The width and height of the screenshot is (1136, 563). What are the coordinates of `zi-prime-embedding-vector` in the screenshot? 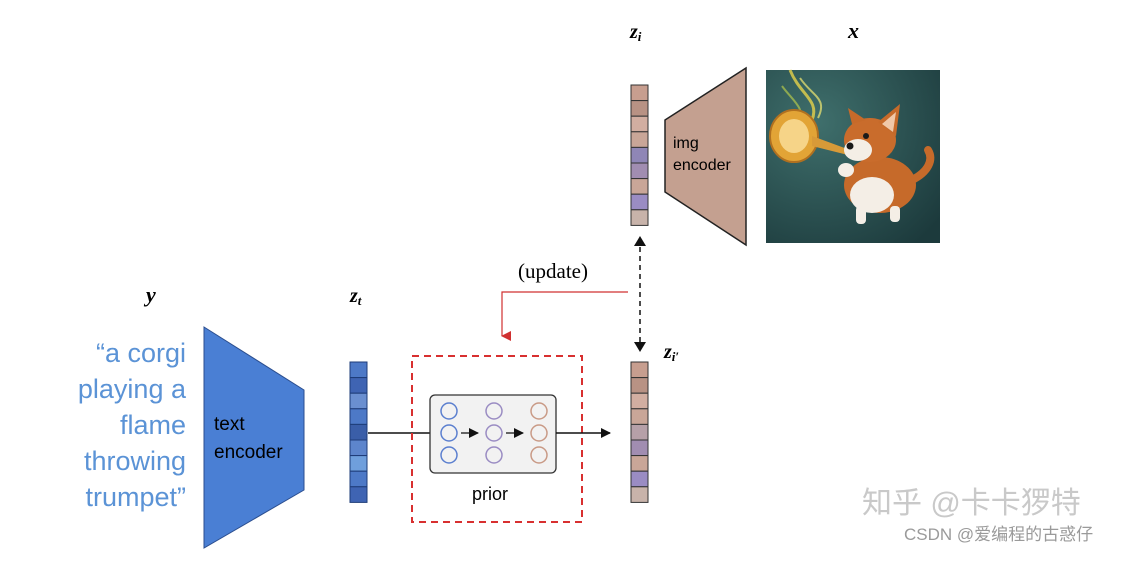 It's located at (639, 432).